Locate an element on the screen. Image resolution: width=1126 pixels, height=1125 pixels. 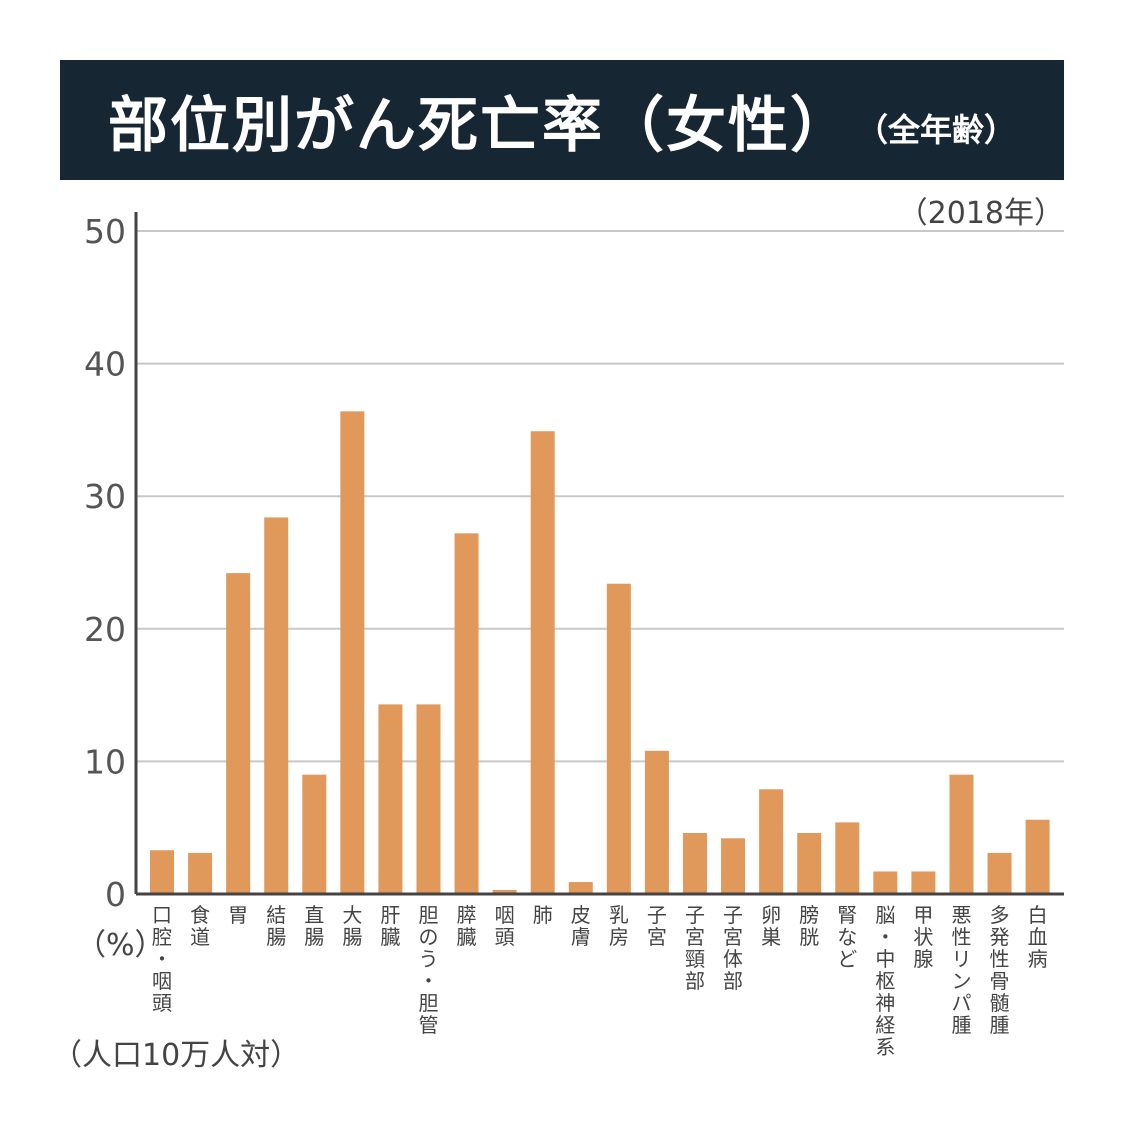
category-label-7: 胆のう・胆管 is located at coordinates (428, 970).